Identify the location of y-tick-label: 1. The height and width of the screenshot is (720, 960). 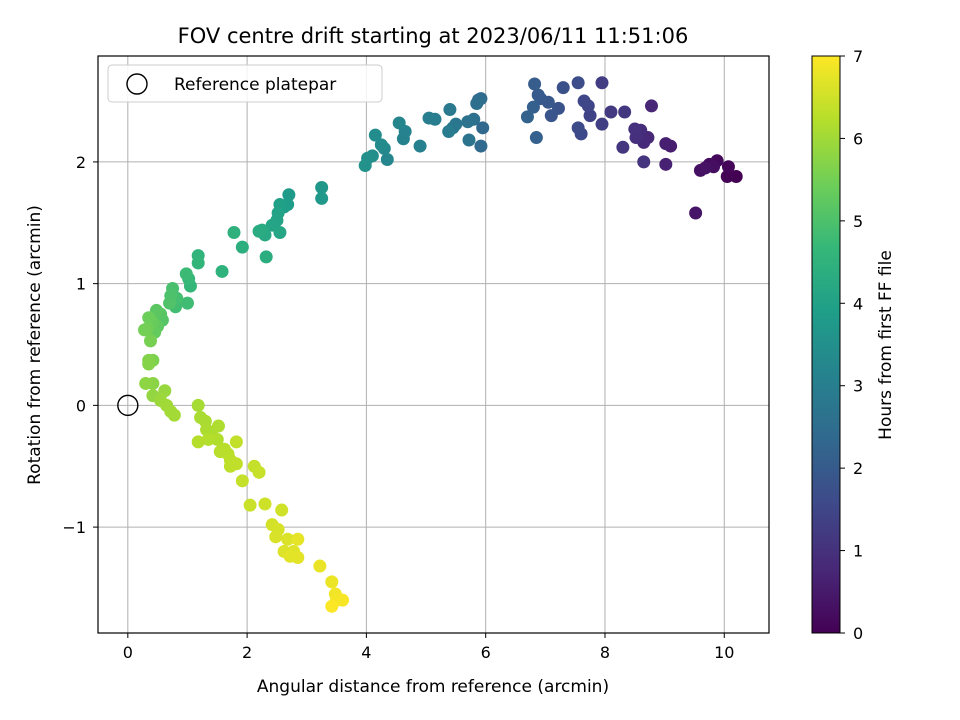
(81, 284).